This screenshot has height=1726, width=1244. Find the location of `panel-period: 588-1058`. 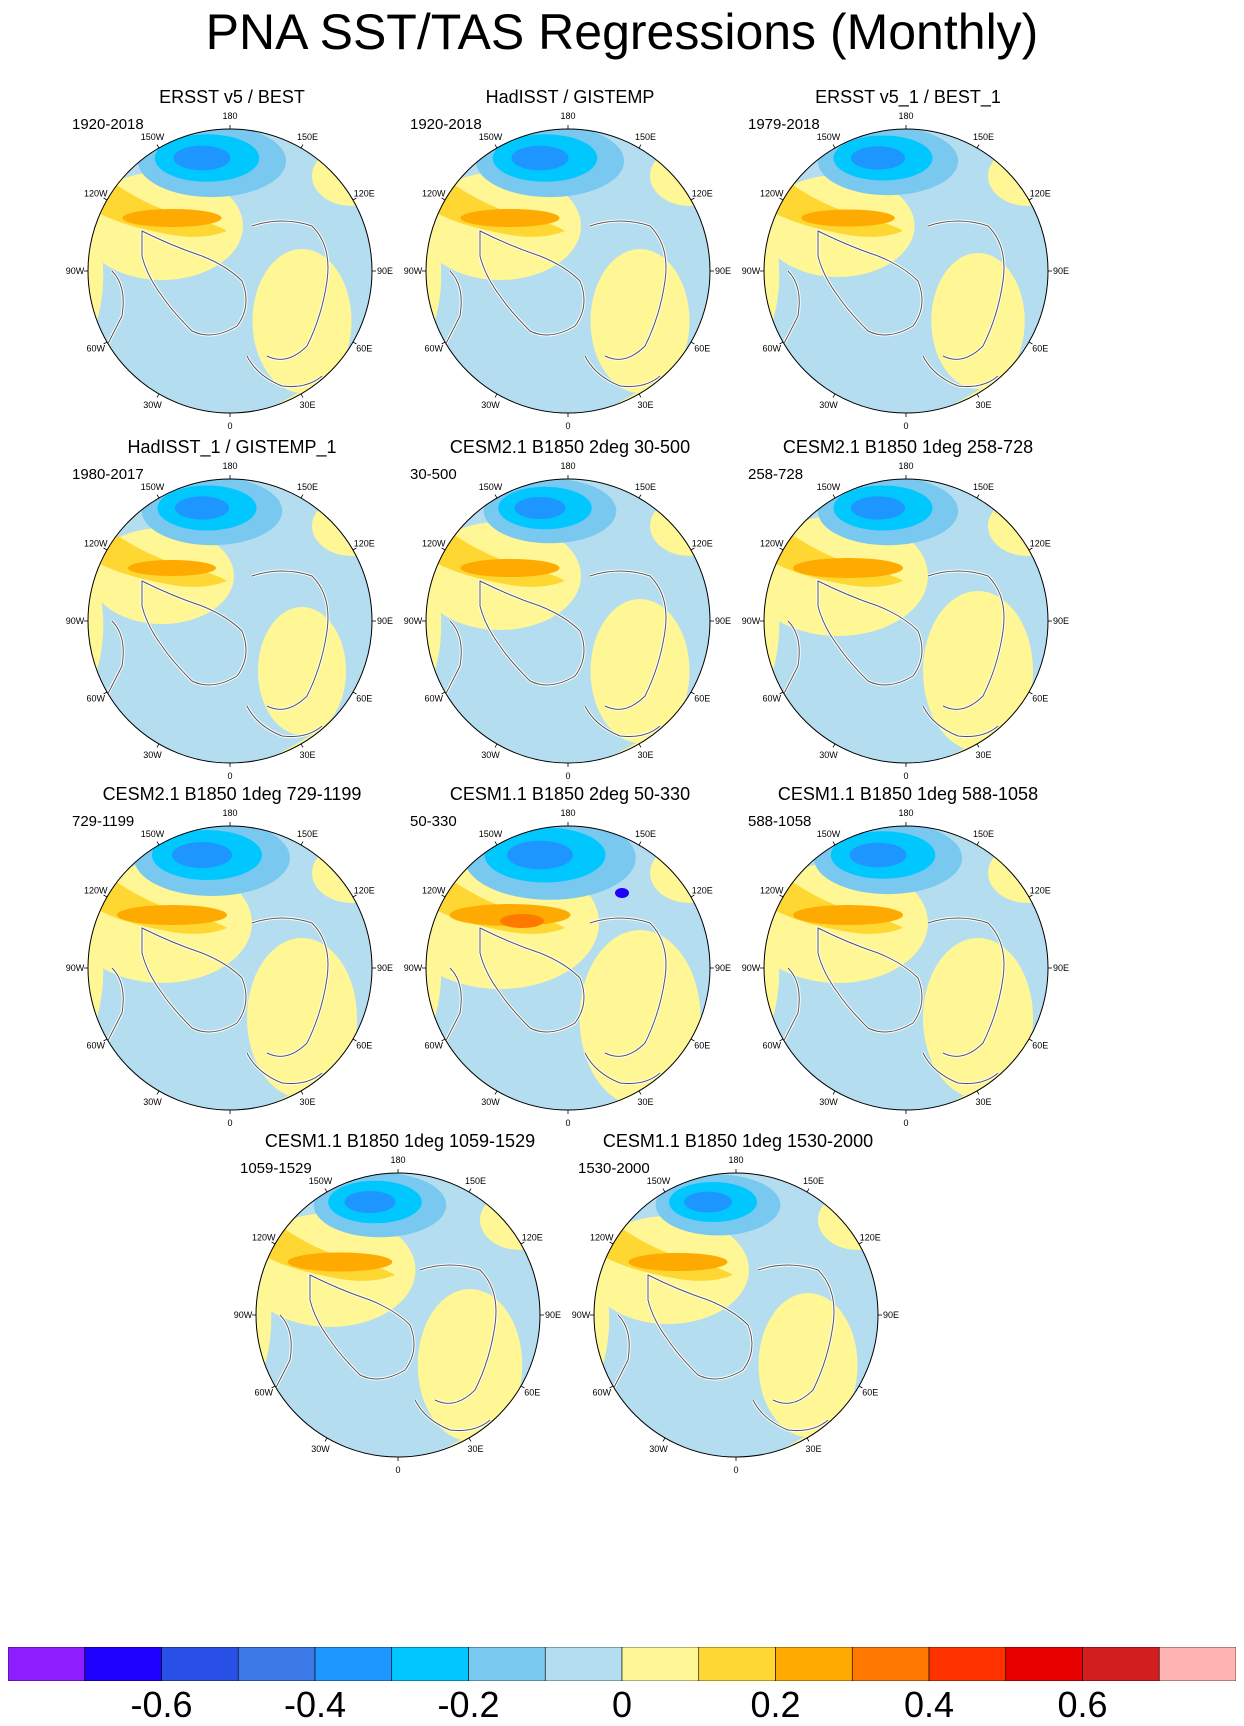

panel-period: 588-1058 is located at coordinates (780, 821).